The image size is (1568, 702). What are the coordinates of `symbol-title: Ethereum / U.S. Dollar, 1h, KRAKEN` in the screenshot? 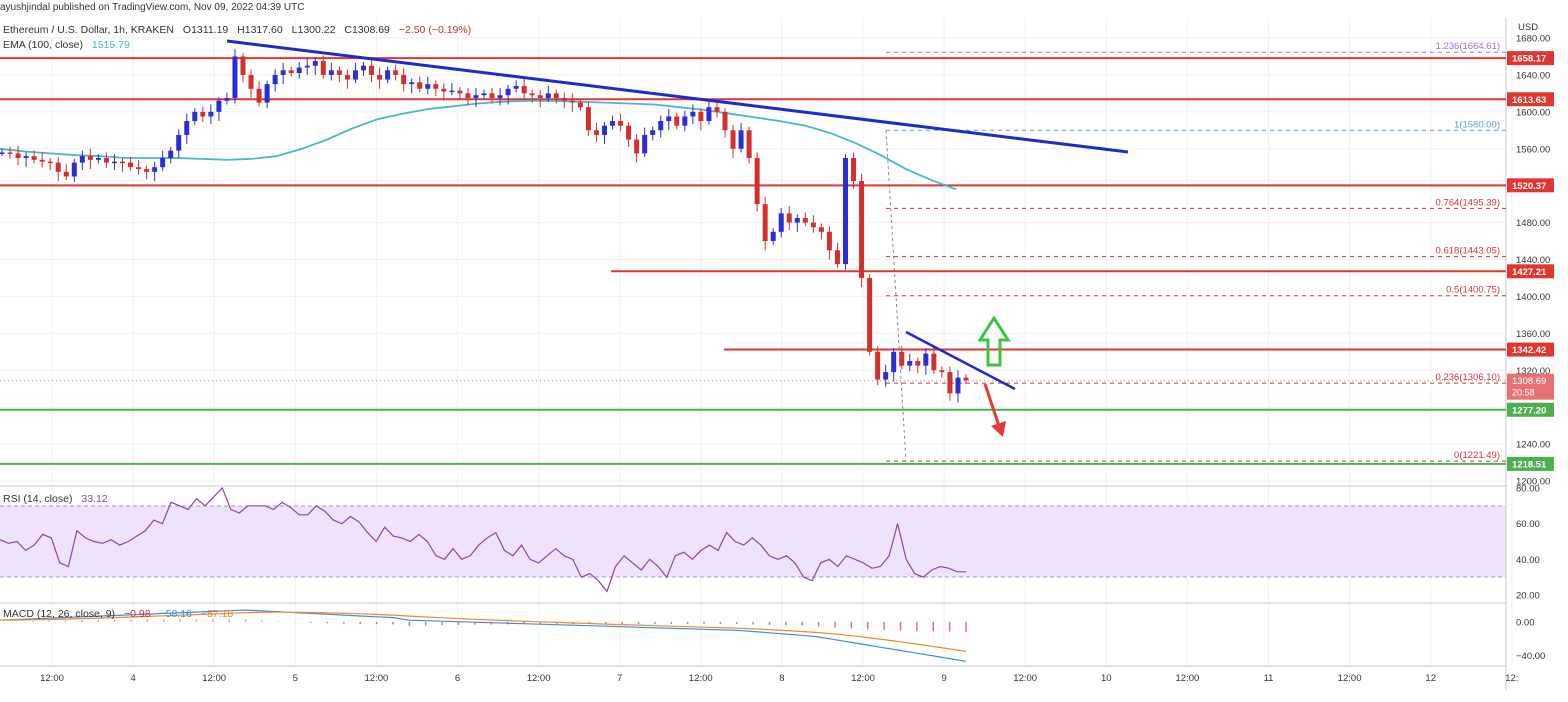 It's located at (88, 30).